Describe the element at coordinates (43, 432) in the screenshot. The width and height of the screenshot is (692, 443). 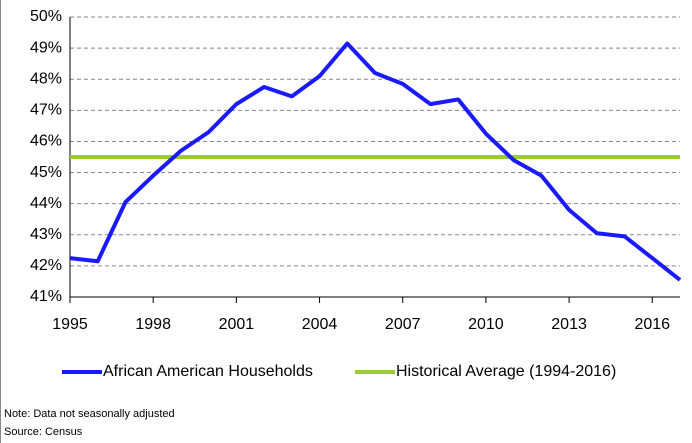
I see `note: Source: Census` at that location.